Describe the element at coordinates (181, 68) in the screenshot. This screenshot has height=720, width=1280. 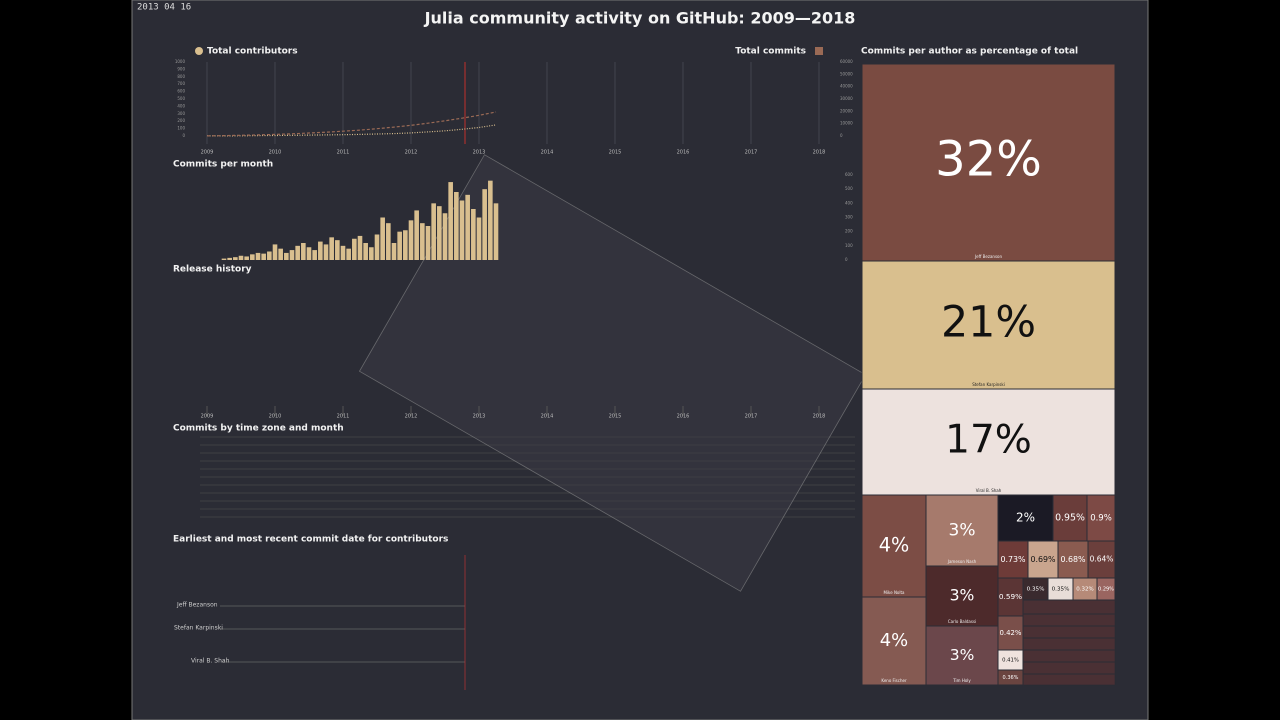
I see `y-tick-label: 900` at that location.